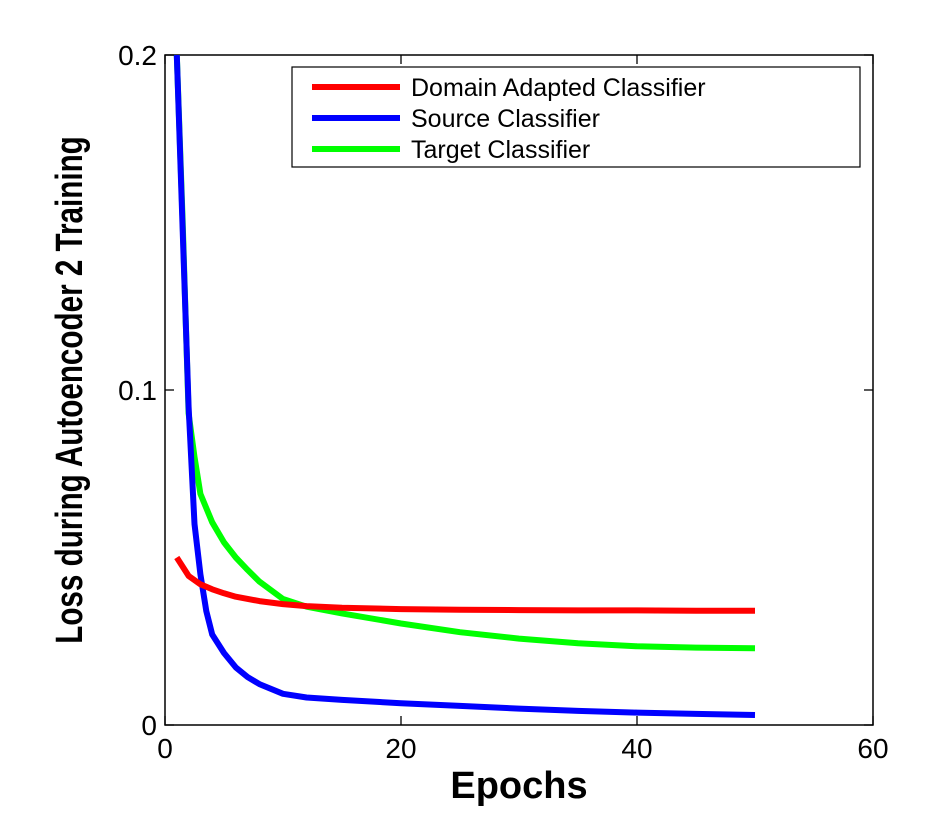  I want to click on y-axis-title: Loss during Autoencoder 2 Training, so click(70, 390).